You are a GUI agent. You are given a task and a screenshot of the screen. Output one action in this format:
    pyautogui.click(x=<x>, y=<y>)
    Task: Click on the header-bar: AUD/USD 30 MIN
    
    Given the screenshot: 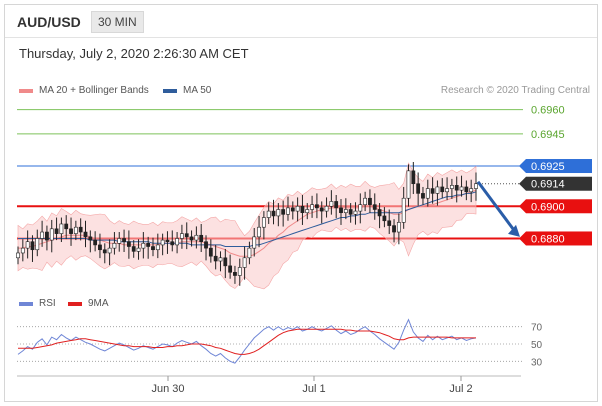 What is the action you would take?
    pyautogui.click(x=301, y=21)
    